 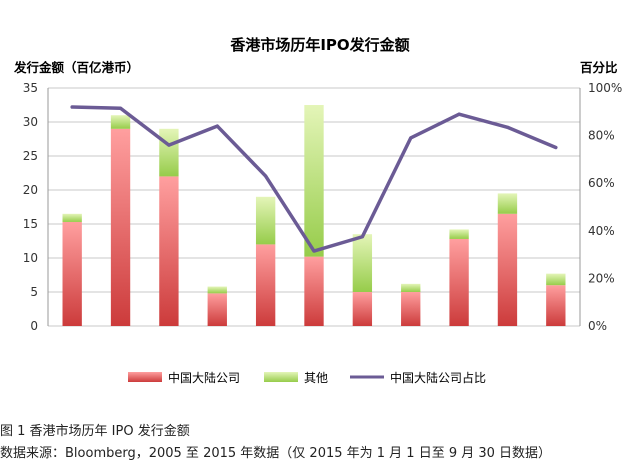 I want to click on left-axis-ticks: 0 5 10 15 20 25 30 35, so click(x=30, y=207).